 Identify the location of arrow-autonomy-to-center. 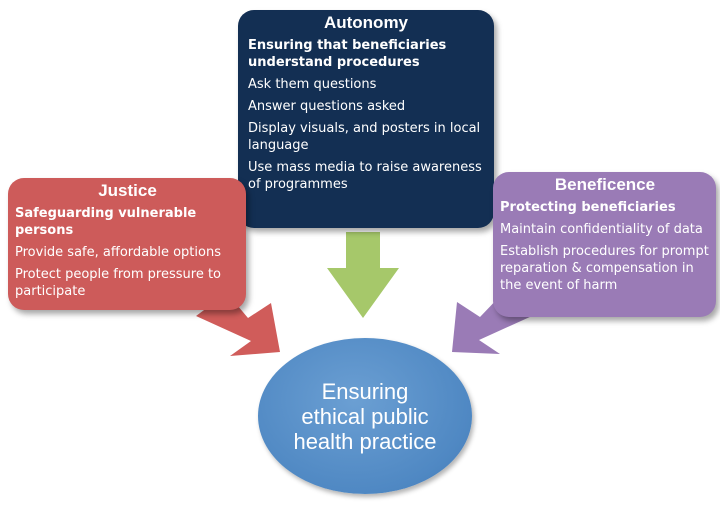
(363, 275).